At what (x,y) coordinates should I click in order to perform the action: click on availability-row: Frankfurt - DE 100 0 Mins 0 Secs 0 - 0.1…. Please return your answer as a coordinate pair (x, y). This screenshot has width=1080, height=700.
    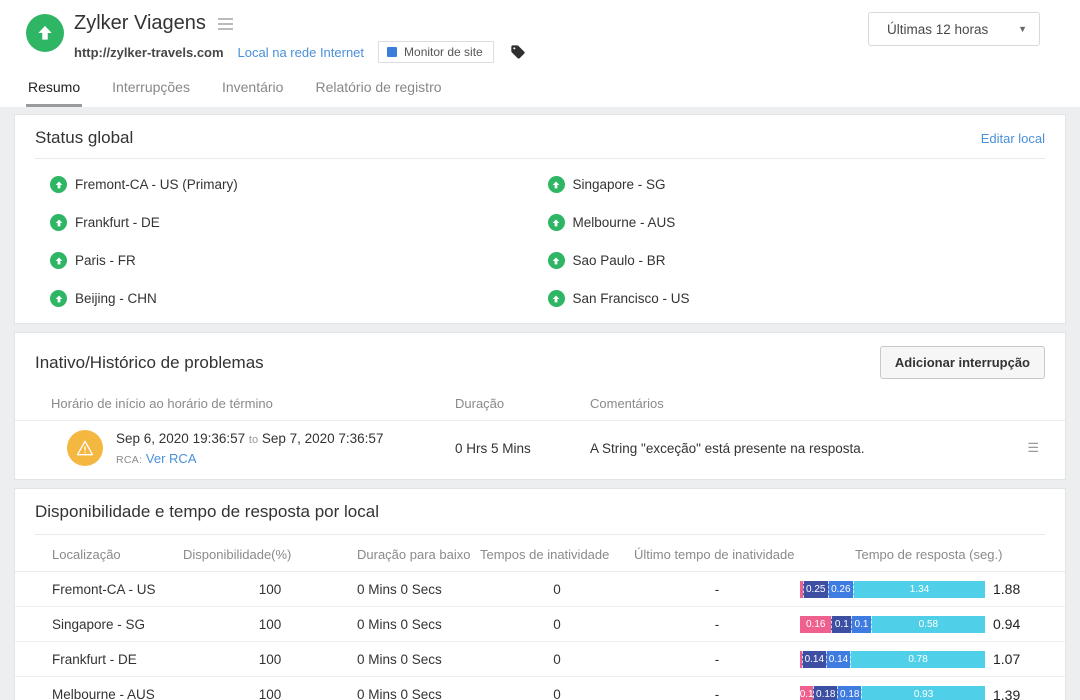
    Looking at the image, I should click on (540, 659).